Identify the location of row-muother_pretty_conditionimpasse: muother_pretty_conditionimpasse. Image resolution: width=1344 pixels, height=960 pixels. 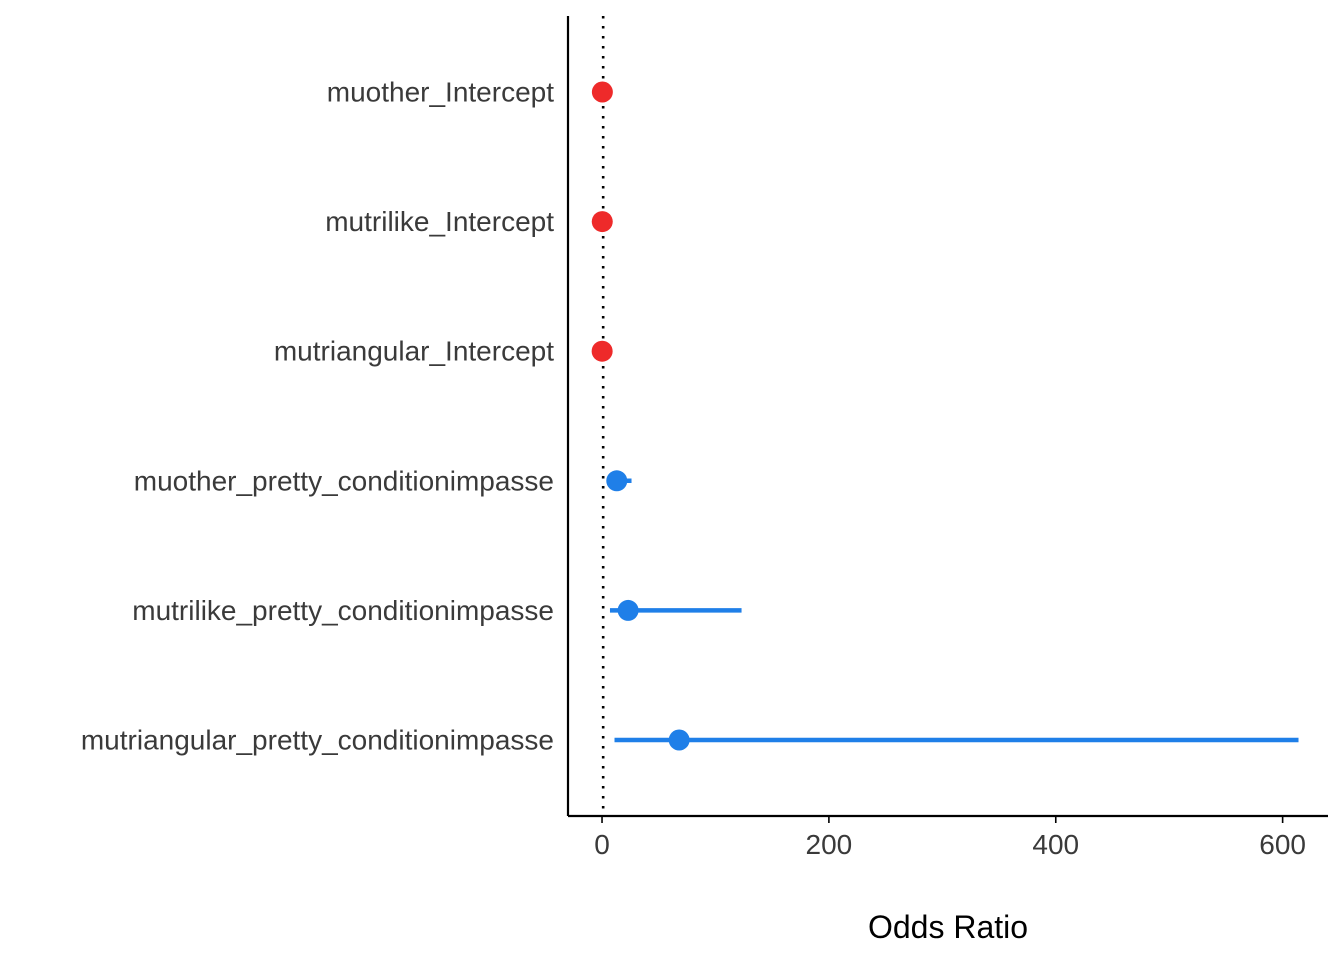
(383, 480).